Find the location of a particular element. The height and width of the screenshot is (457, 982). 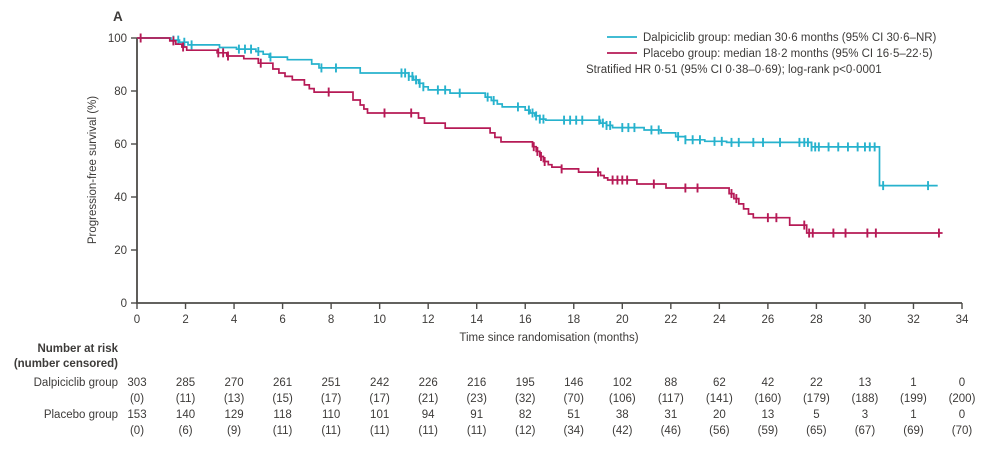

y-tick-label: 20 is located at coordinates (120, 251).